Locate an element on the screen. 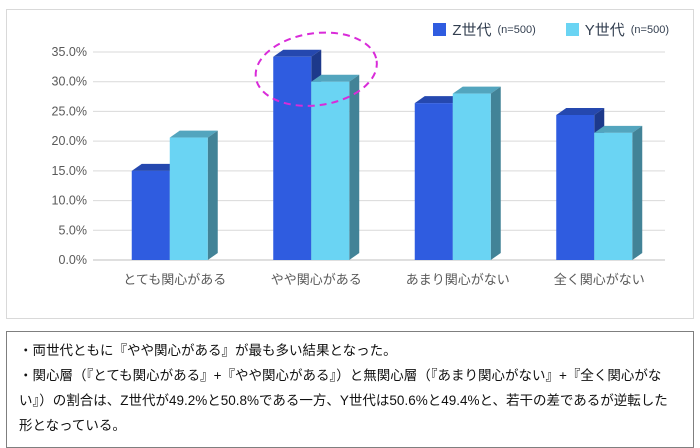 The width and height of the screenshot is (700, 448). y-axis-label: 5.0% is located at coordinates (73, 230).